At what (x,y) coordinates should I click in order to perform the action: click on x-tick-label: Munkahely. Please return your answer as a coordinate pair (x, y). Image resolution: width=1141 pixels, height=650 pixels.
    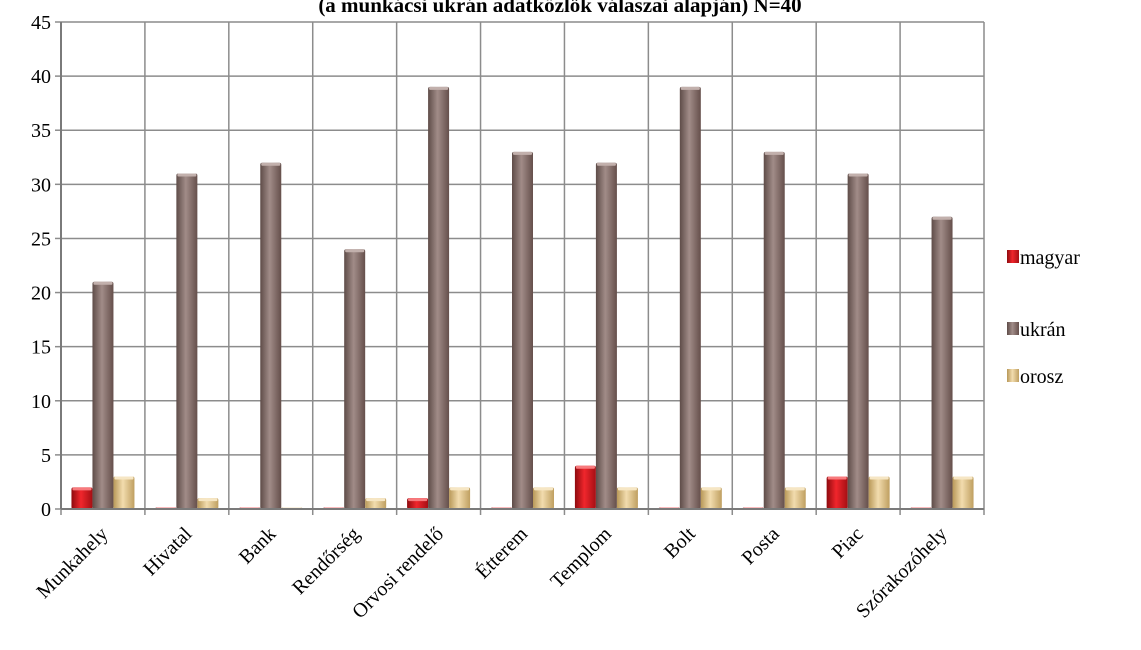
    Looking at the image, I should click on (73, 563).